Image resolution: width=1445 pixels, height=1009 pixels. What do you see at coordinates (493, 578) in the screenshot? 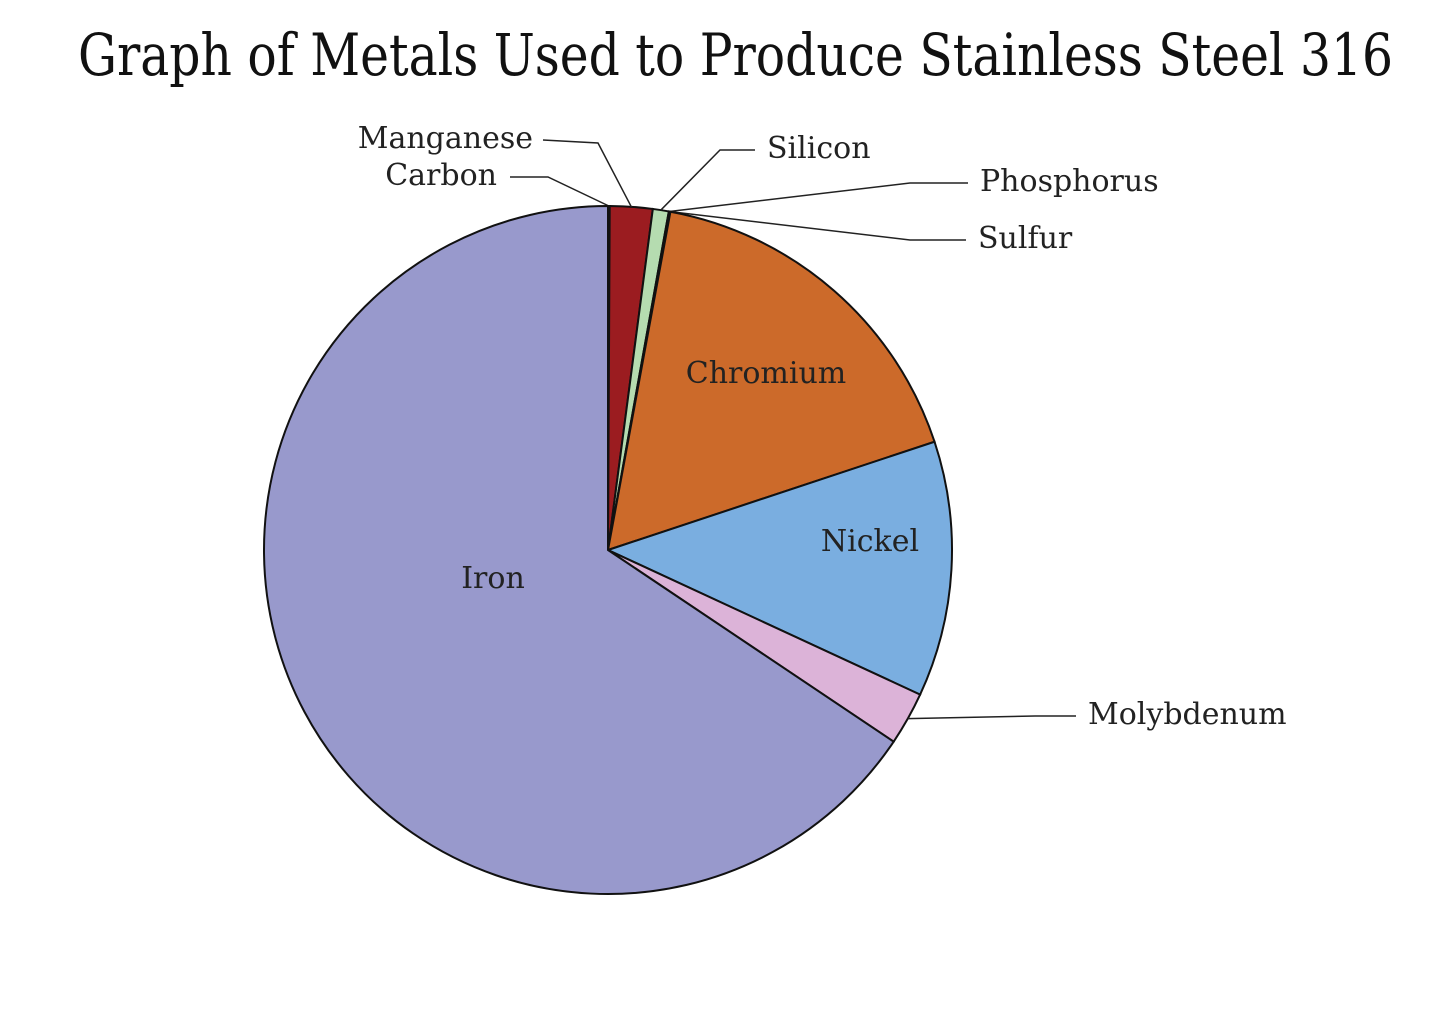
I see `slice-label: Iron` at bounding box center [493, 578].